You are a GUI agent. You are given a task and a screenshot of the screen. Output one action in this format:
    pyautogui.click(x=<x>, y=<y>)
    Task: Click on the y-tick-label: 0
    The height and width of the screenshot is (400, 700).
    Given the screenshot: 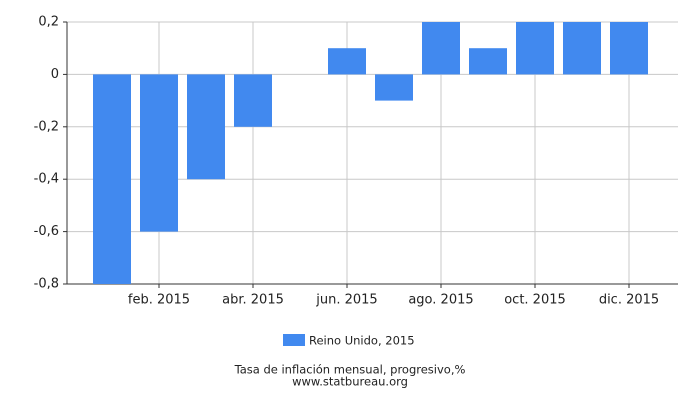 What is the action you would take?
    pyautogui.click(x=55, y=74)
    